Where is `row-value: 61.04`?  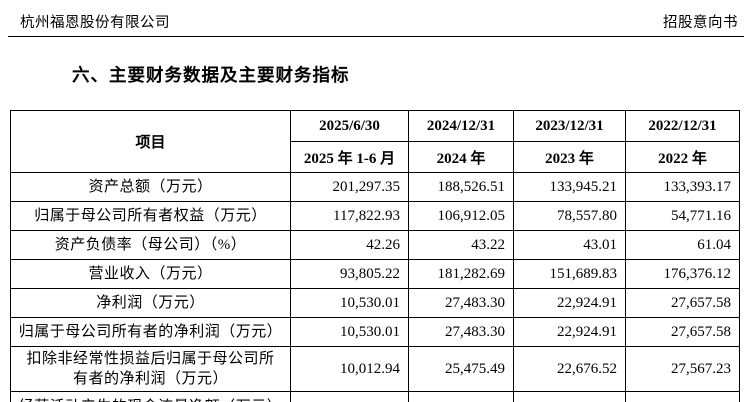
row-value: 61.04 is located at coordinates (682, 245).